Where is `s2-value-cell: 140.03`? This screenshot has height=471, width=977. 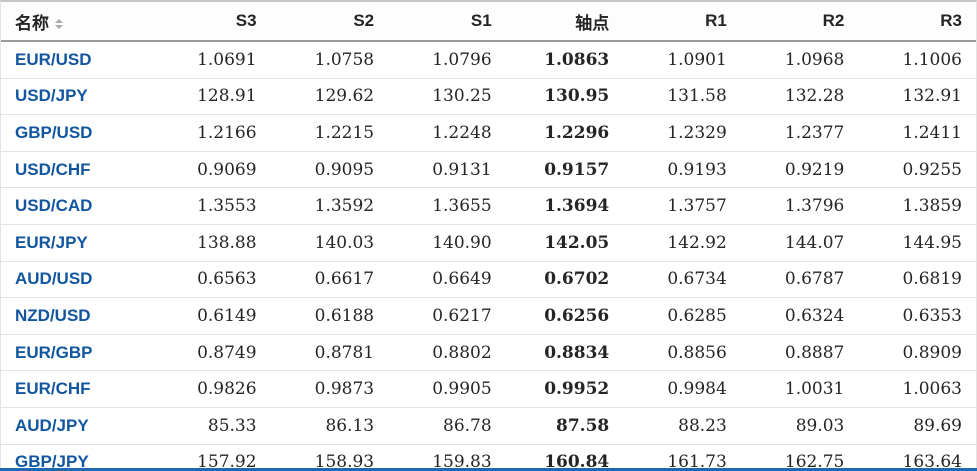
s2-value-cell: 140.03 is located at coordinates (329, 243).